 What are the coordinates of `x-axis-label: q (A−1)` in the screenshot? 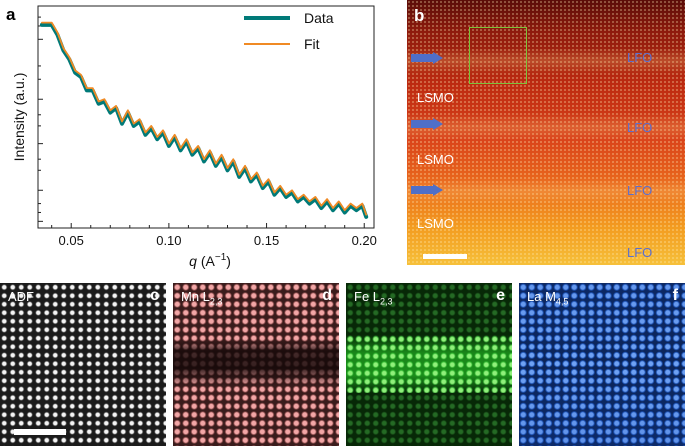 It's located at (210, 260).